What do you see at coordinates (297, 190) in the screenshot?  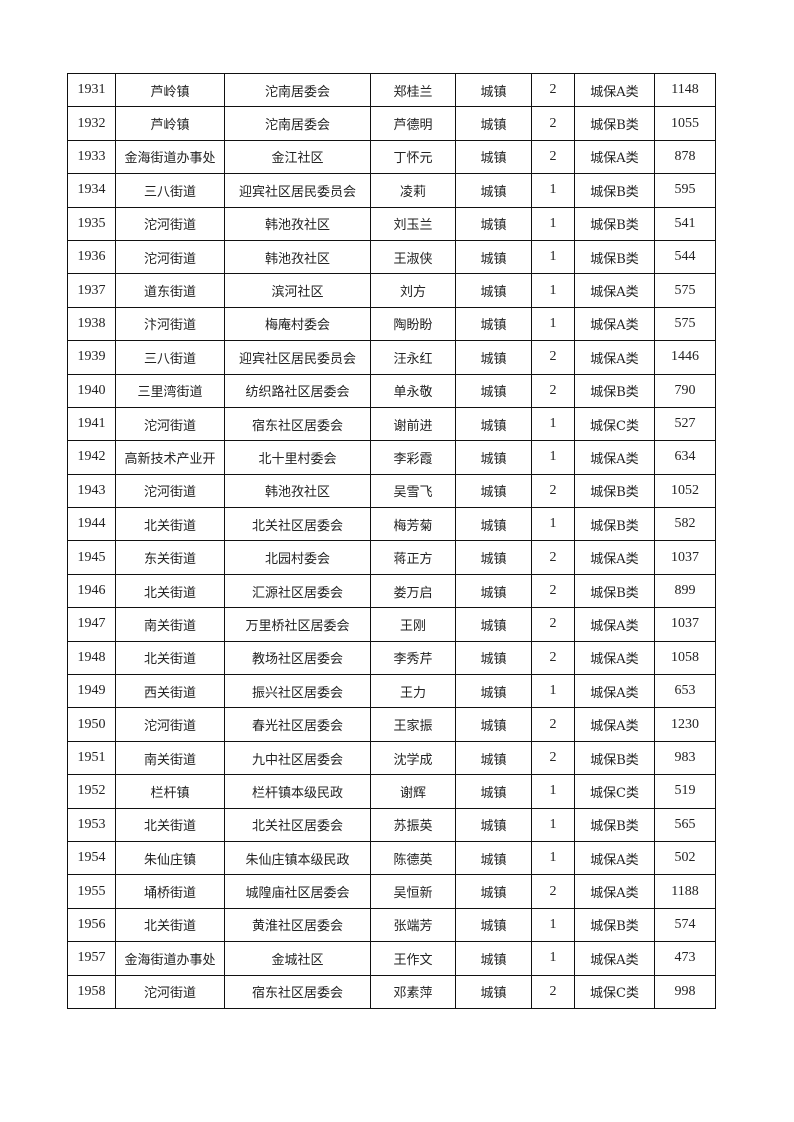 I see `community-cell: 迎宾社区居民委员会` at bounding box center [297, 190].